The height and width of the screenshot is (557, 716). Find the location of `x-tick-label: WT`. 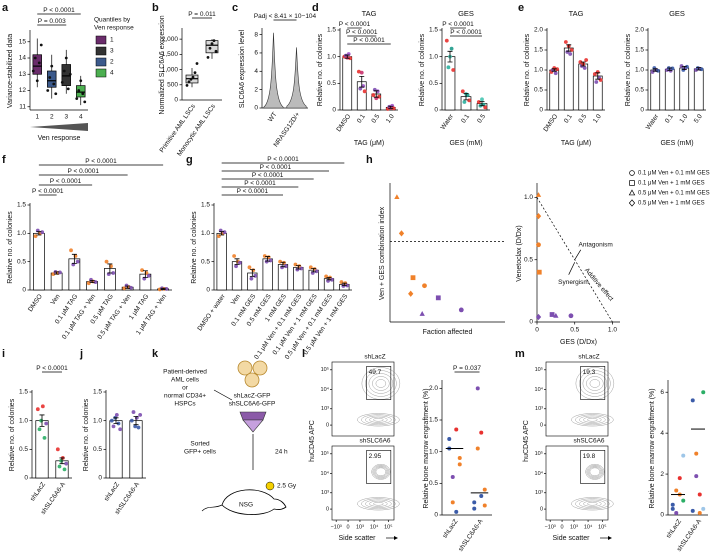

x-tick-label: WT is located at coordinates (273, 117).